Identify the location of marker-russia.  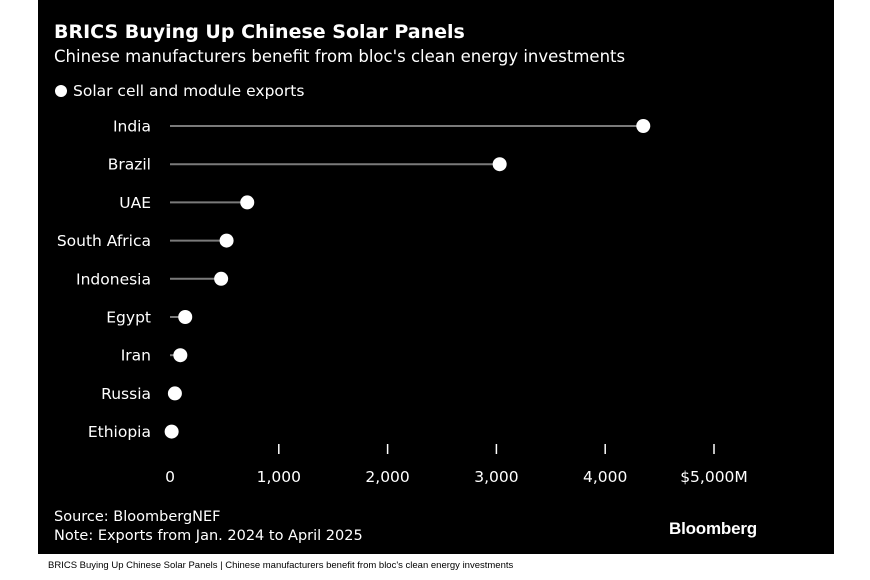
(174, 393).